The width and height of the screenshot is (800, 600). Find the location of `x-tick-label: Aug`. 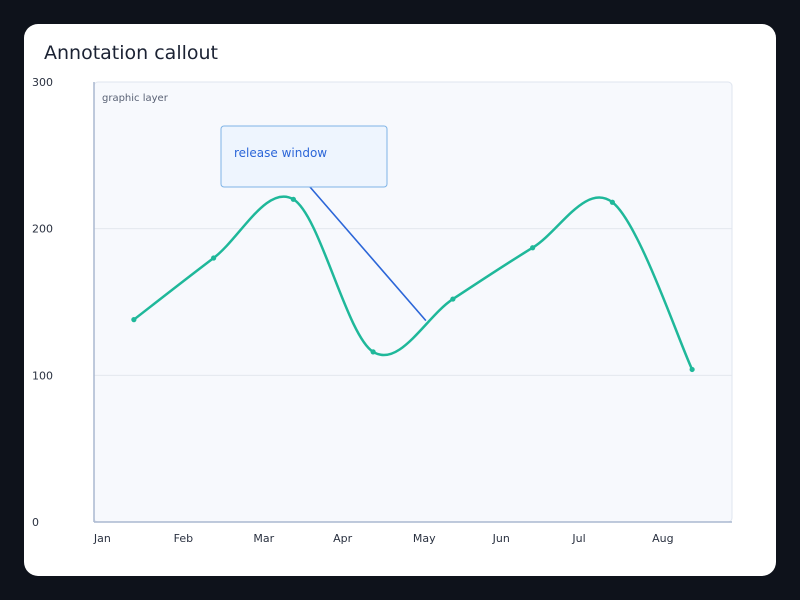

x-tick-label: Aug is located at coordinates (662, 538).